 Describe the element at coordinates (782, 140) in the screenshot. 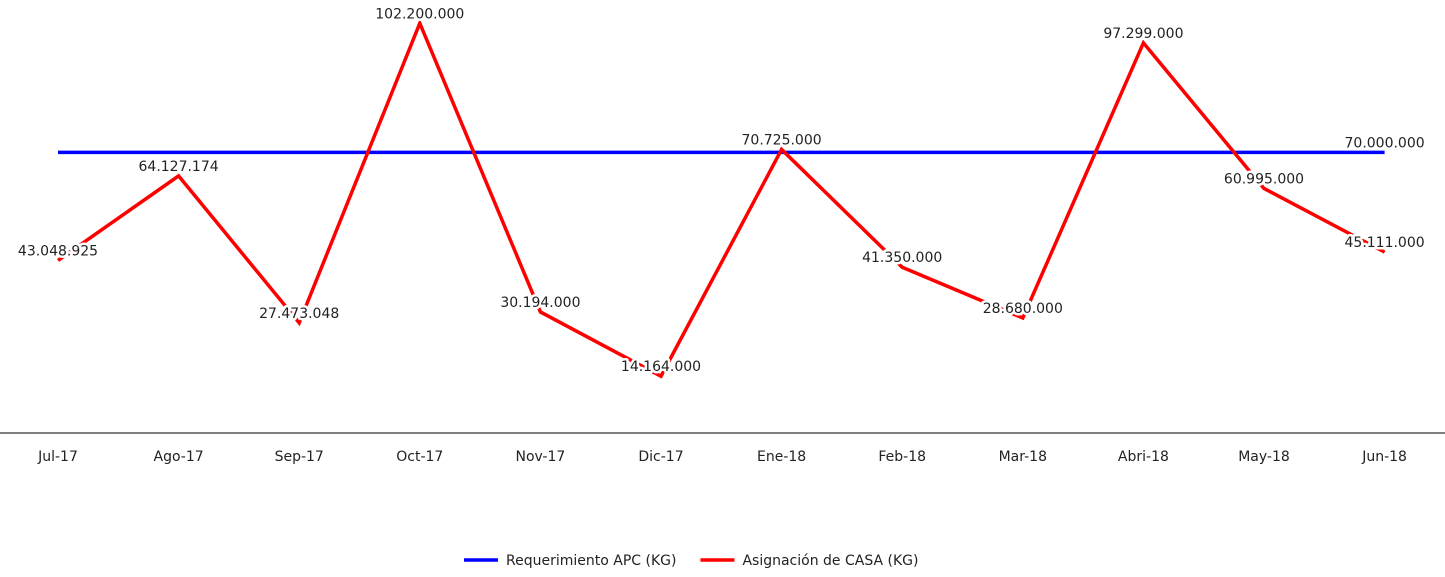

I see `data-label: 70.725.000` at that location.